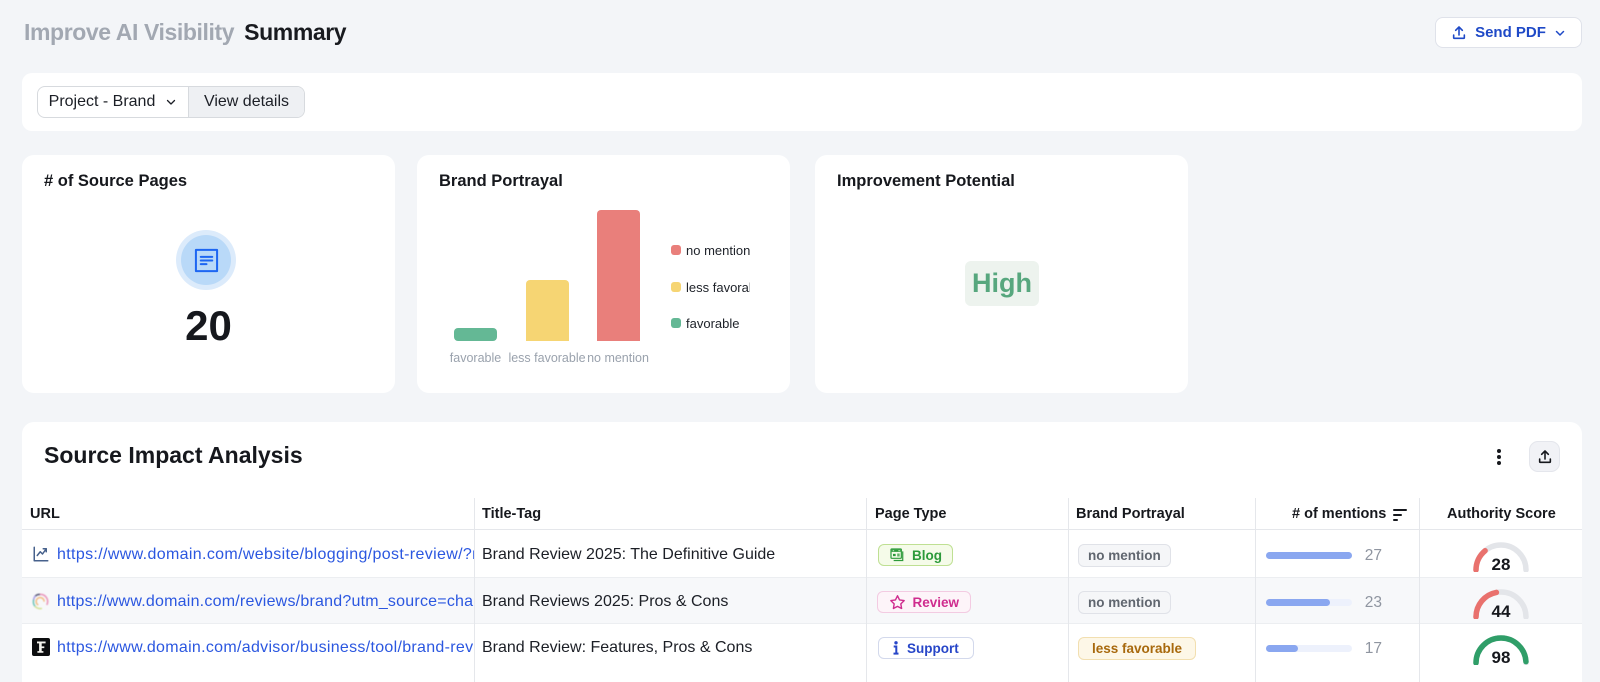 This screenshot has height=682, width=1600. What do you see at coordinates (1501, 610) in the screenshot?
I see `svg-text: 44` at bounding box center [1501, 610].